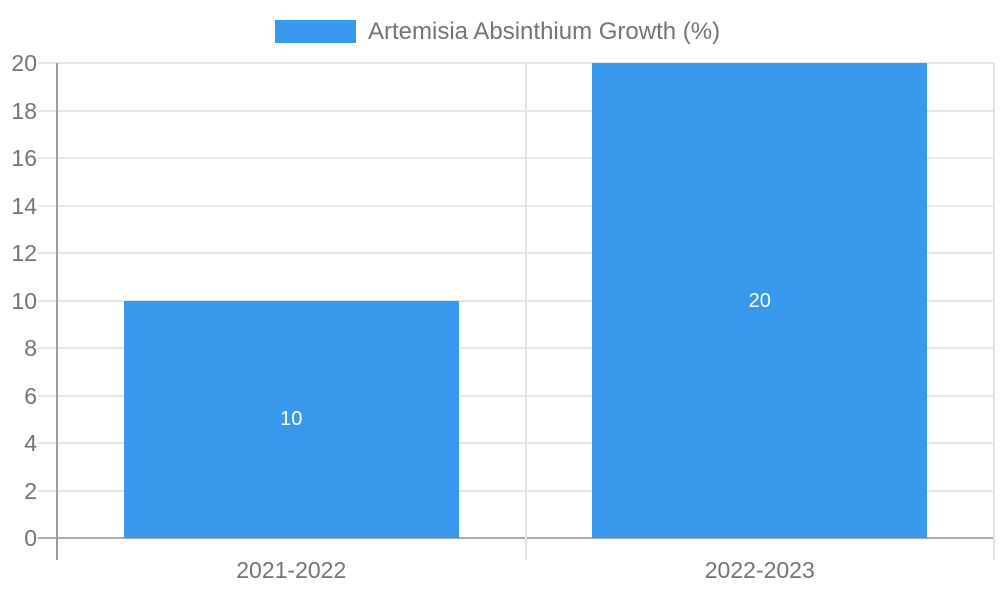 This screenshot has width=1000, height=600. Describe the element at coordinates (24, 158) in the screenshot. I see `y-tick-label: 16` at that location.